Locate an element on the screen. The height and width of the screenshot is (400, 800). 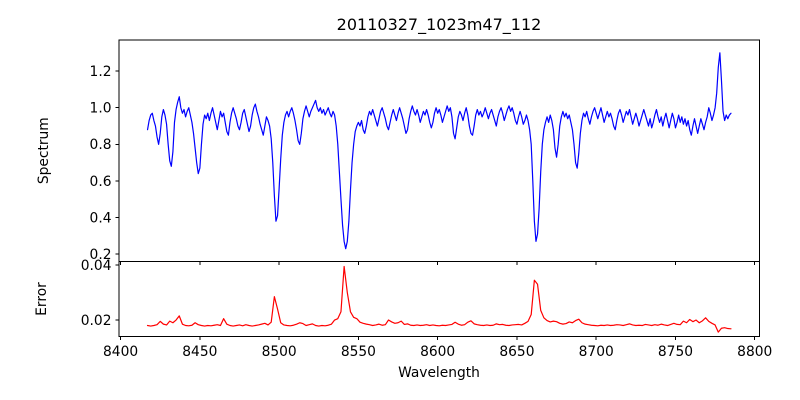
error-y-axis-label: Error is located at coordinates (42, 299).